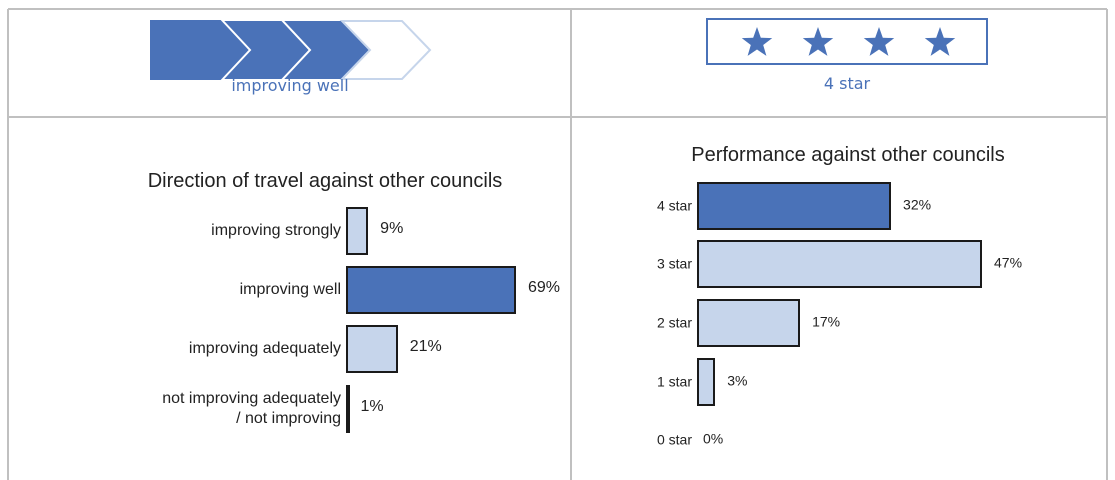 The height and width of the screenshot is (480, 1115). What do you see at coordinates (917, 204) in the screenshot?
I see `value-label: 32%` at bounding box center [917, 204].